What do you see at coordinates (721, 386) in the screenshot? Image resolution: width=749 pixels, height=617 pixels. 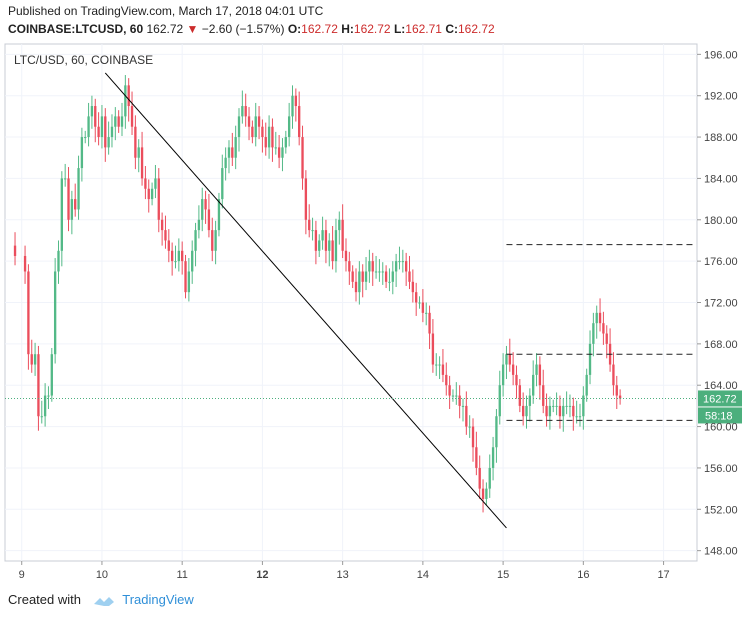 I see `y-tick-label: 164.00` at bounding box center [721, 386].